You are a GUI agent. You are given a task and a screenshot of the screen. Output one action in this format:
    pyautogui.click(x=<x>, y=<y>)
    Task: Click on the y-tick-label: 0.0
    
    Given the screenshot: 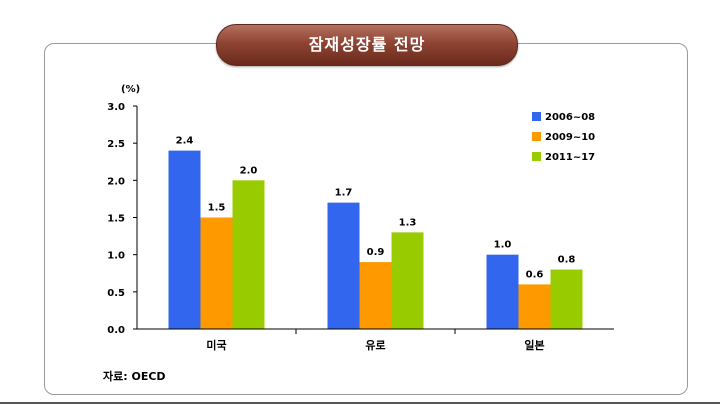 What is the action you would take?
    pyautogui.click(x=116, y=330)
    